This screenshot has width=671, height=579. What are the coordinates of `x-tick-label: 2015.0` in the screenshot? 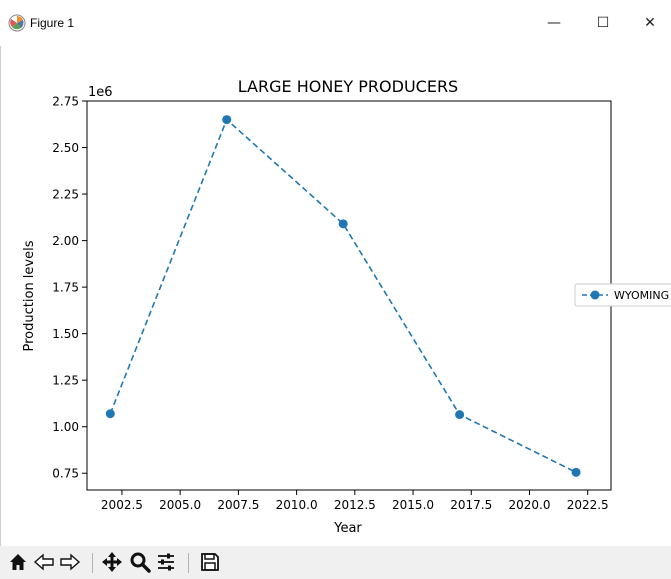 It's located at (413, 505).